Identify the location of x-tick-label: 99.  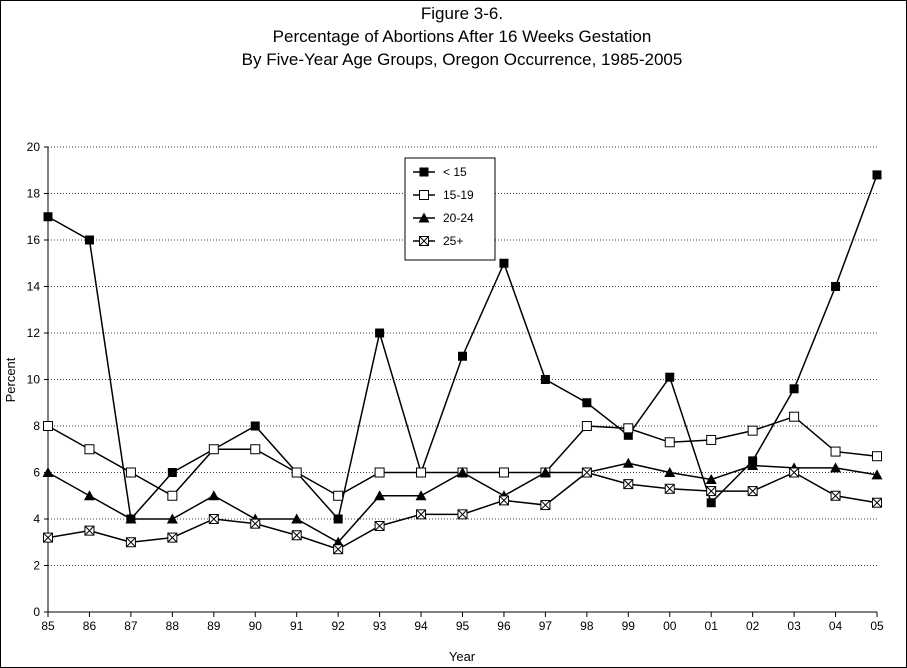
(629, 626).